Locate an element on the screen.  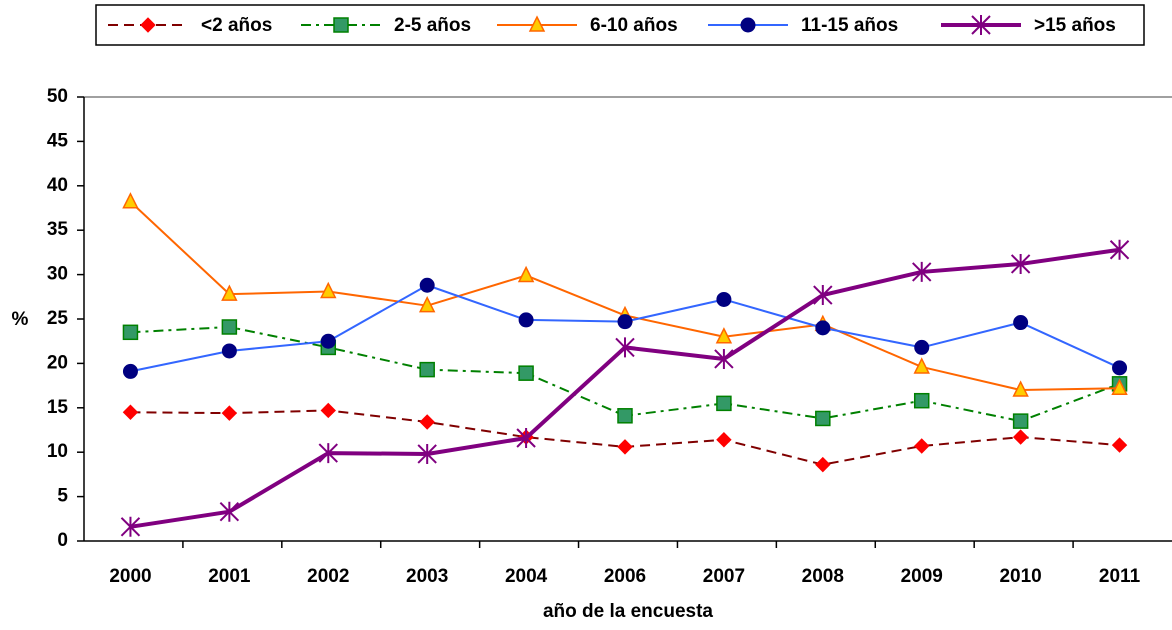
legend-label: 11-15 años is located at coordinates (849, 25).